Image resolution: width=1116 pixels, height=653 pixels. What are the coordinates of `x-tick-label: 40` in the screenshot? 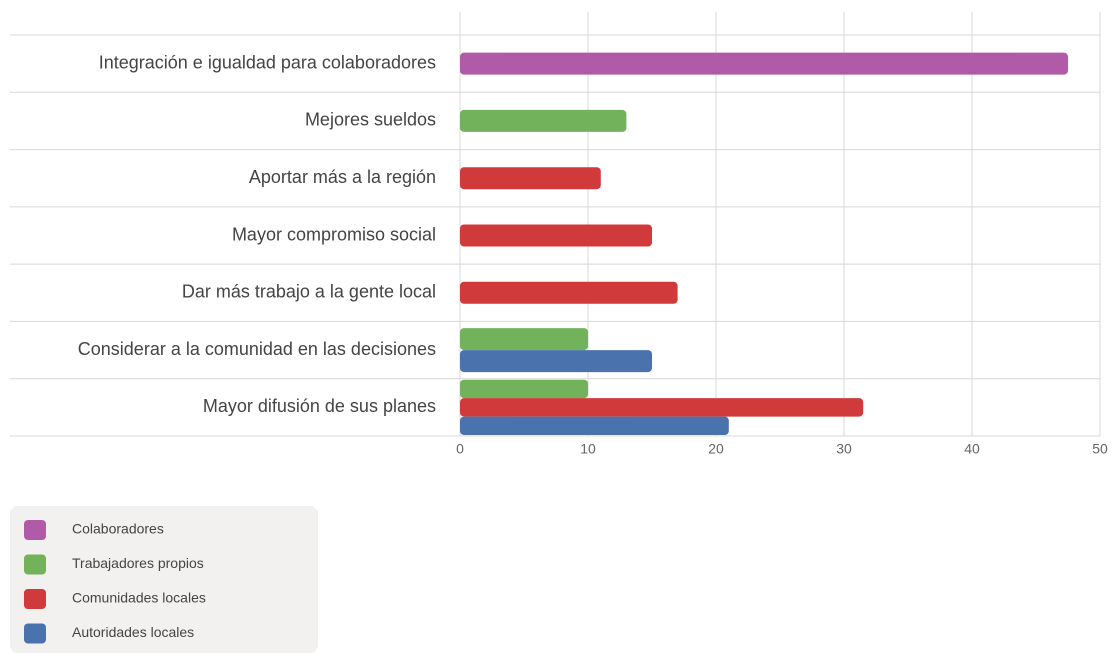 It's located at (972, 449).